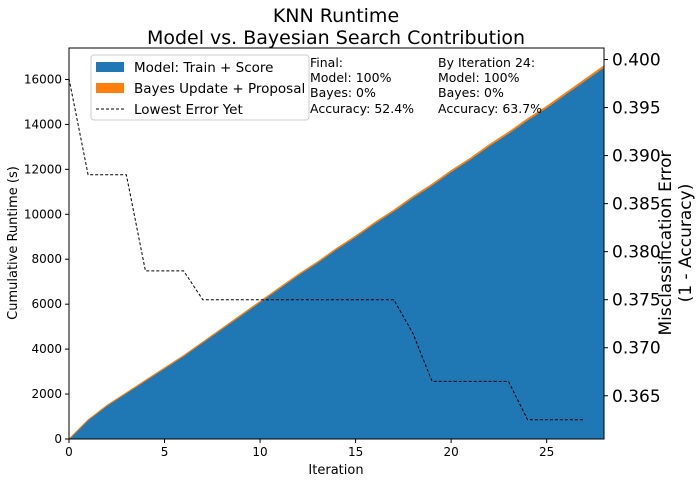  What do you see at coordinates (479, 77) in the screenshot?
I see `annotation-iter24-line-2: Model: 100%` at bounding box center [479, 77].